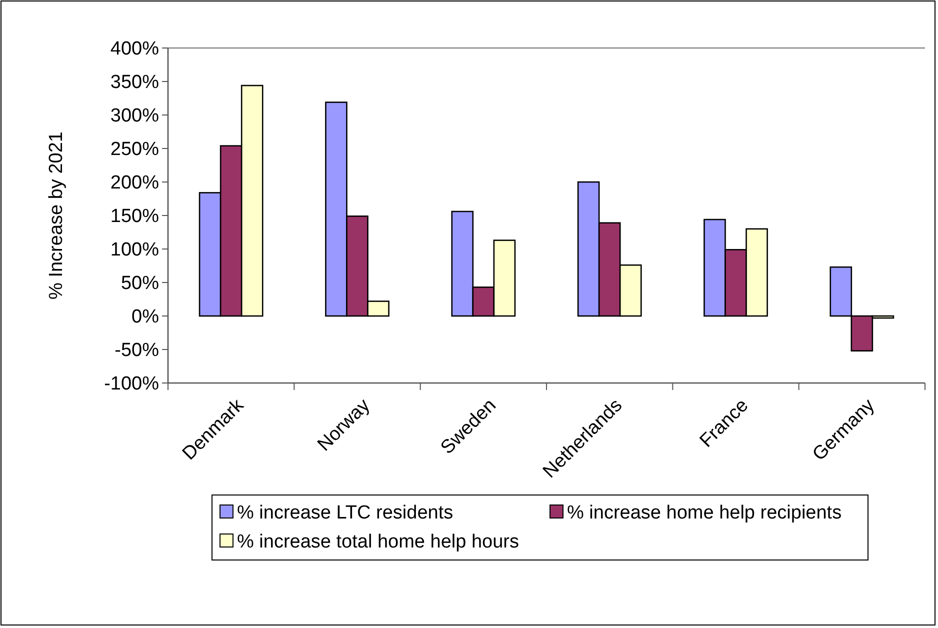 This screenshot has width=938, height=628. I want to click on y-tick-label: 0%, so click(146, 317).